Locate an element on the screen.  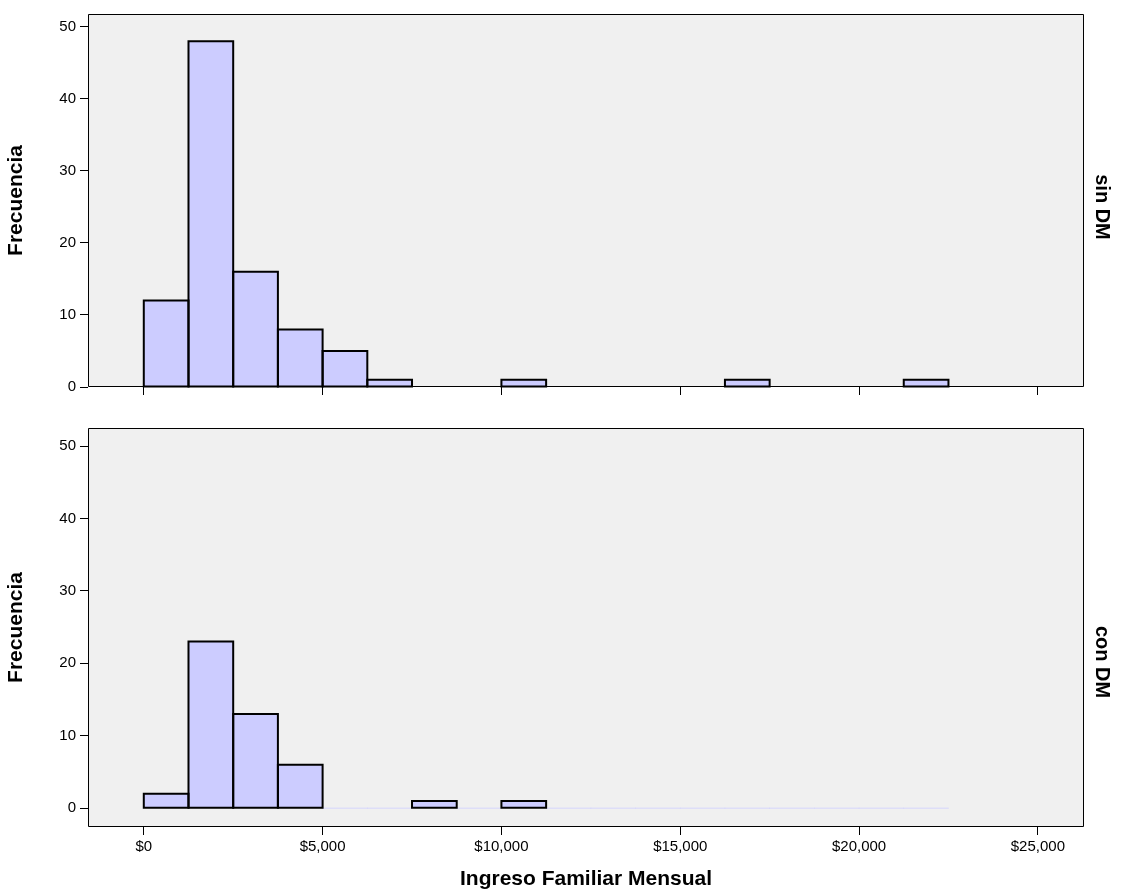
x-tick-label: $15,000 is located at coordinates (680, 846).